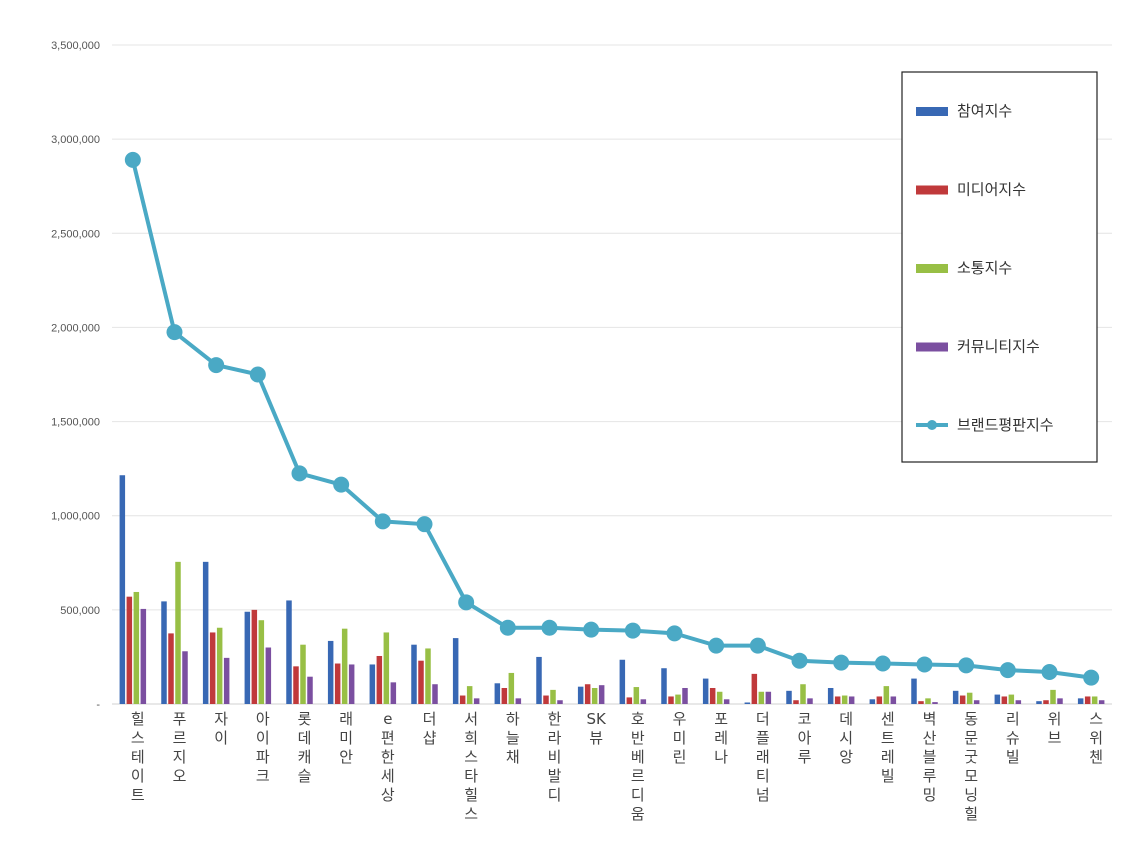 The width and height of the screenshot is (1137, 860). What do you see at coordinates (1005, 425) in the screenshot?
I see `legend-label: 브랜드평판지수` at bounding box center [1005, 425].